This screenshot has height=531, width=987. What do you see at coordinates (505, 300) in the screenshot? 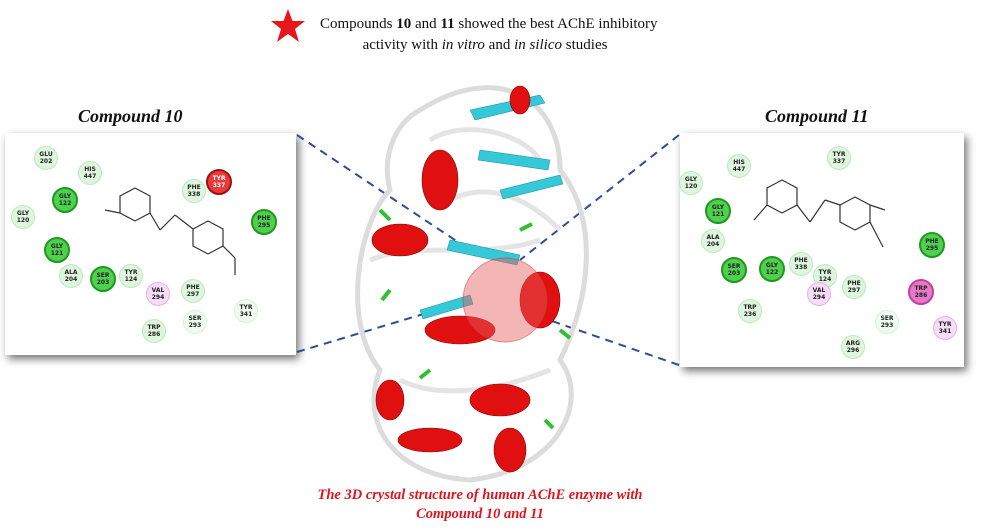
I see `binding-site-sphere` at bounding box center [505, 300].